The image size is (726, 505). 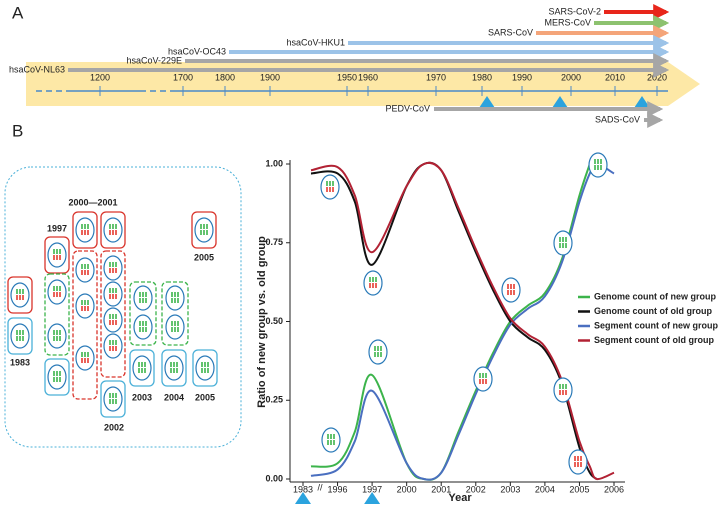 I want to click on x-tick-label: 1996, so click(x=338, y=489).